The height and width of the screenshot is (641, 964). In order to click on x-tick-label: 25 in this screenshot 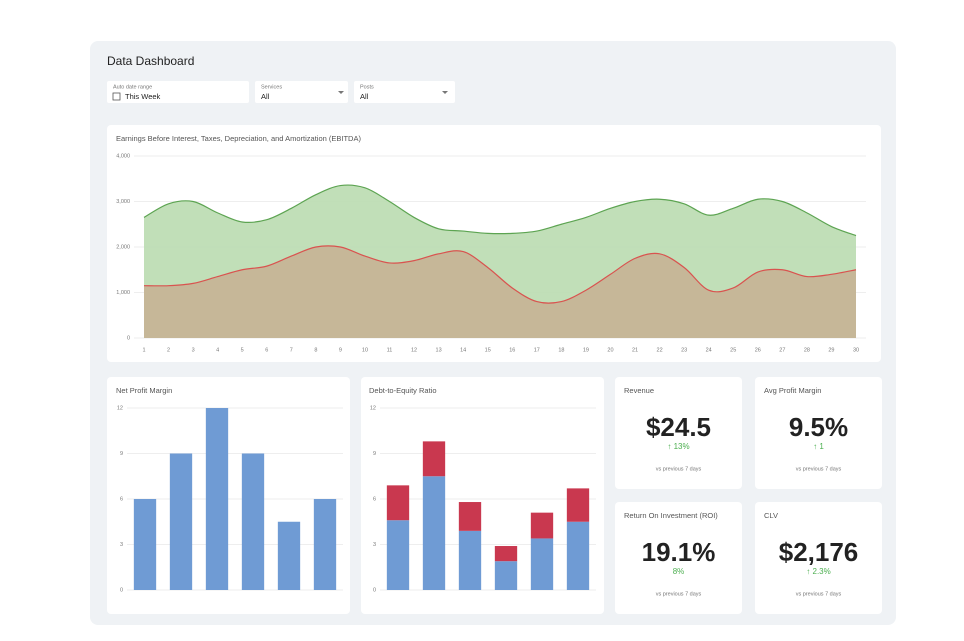, I will do `click(733, 350)`.